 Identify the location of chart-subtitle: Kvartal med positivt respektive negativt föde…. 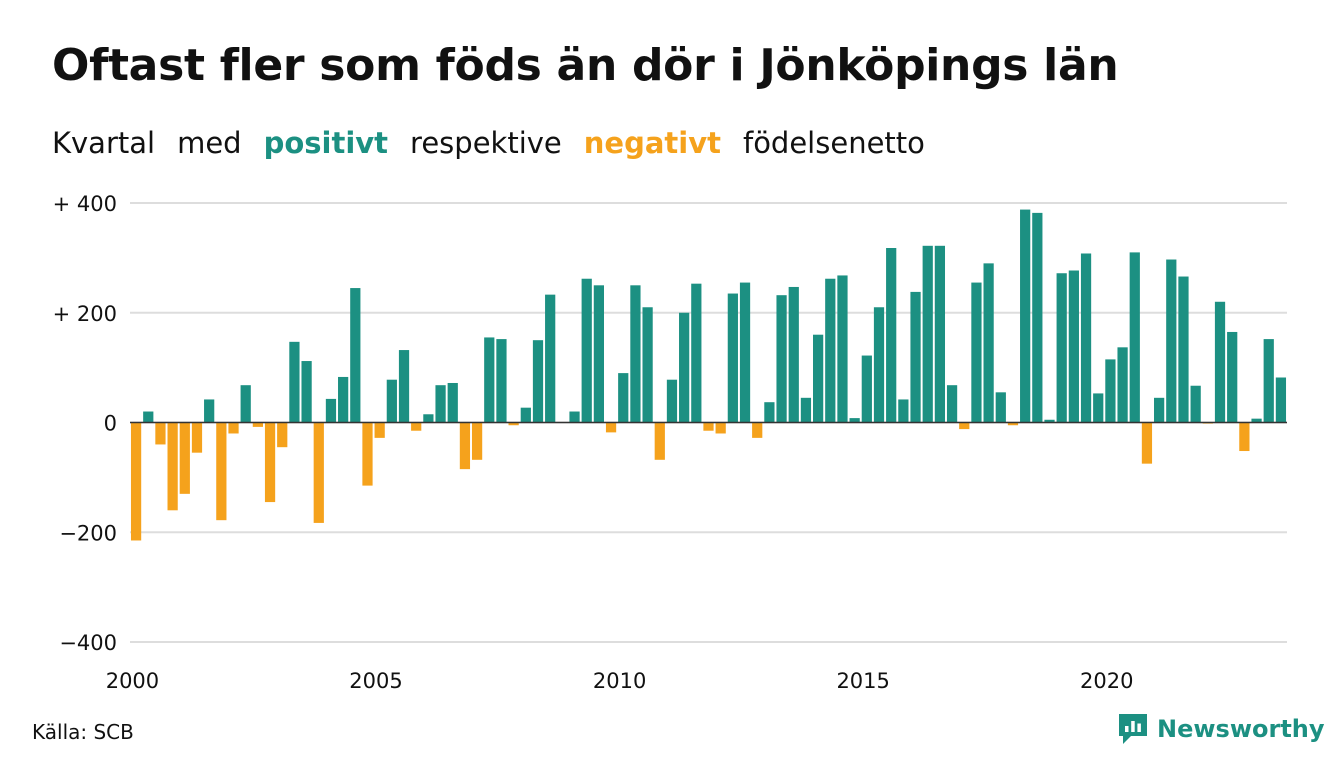
(499, 143).